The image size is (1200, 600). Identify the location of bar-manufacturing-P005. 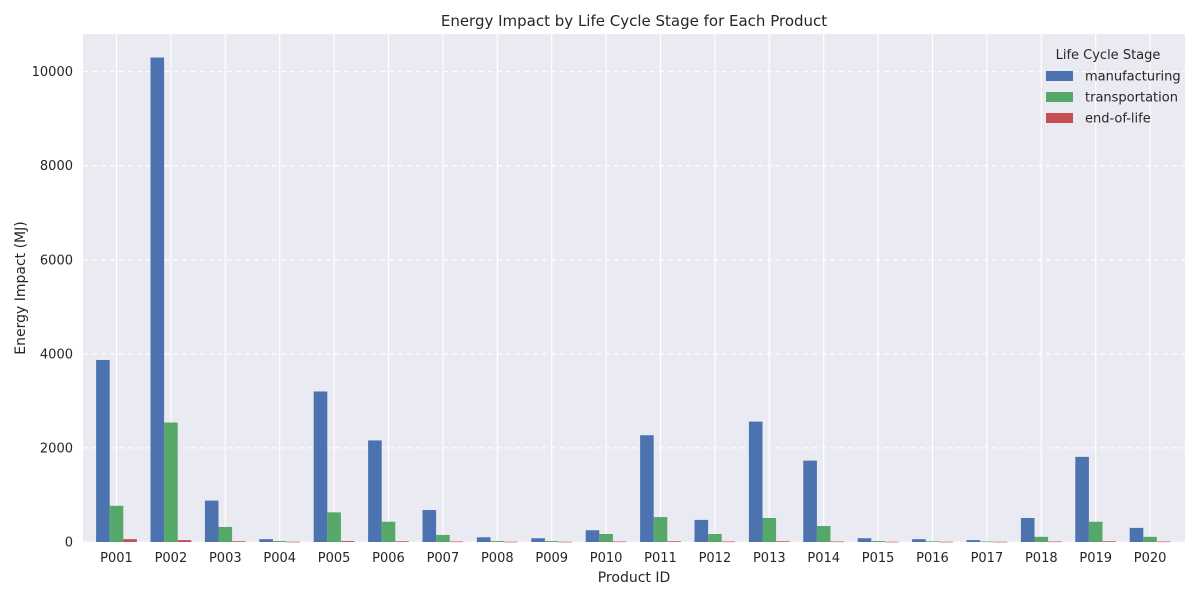
(320, 466).